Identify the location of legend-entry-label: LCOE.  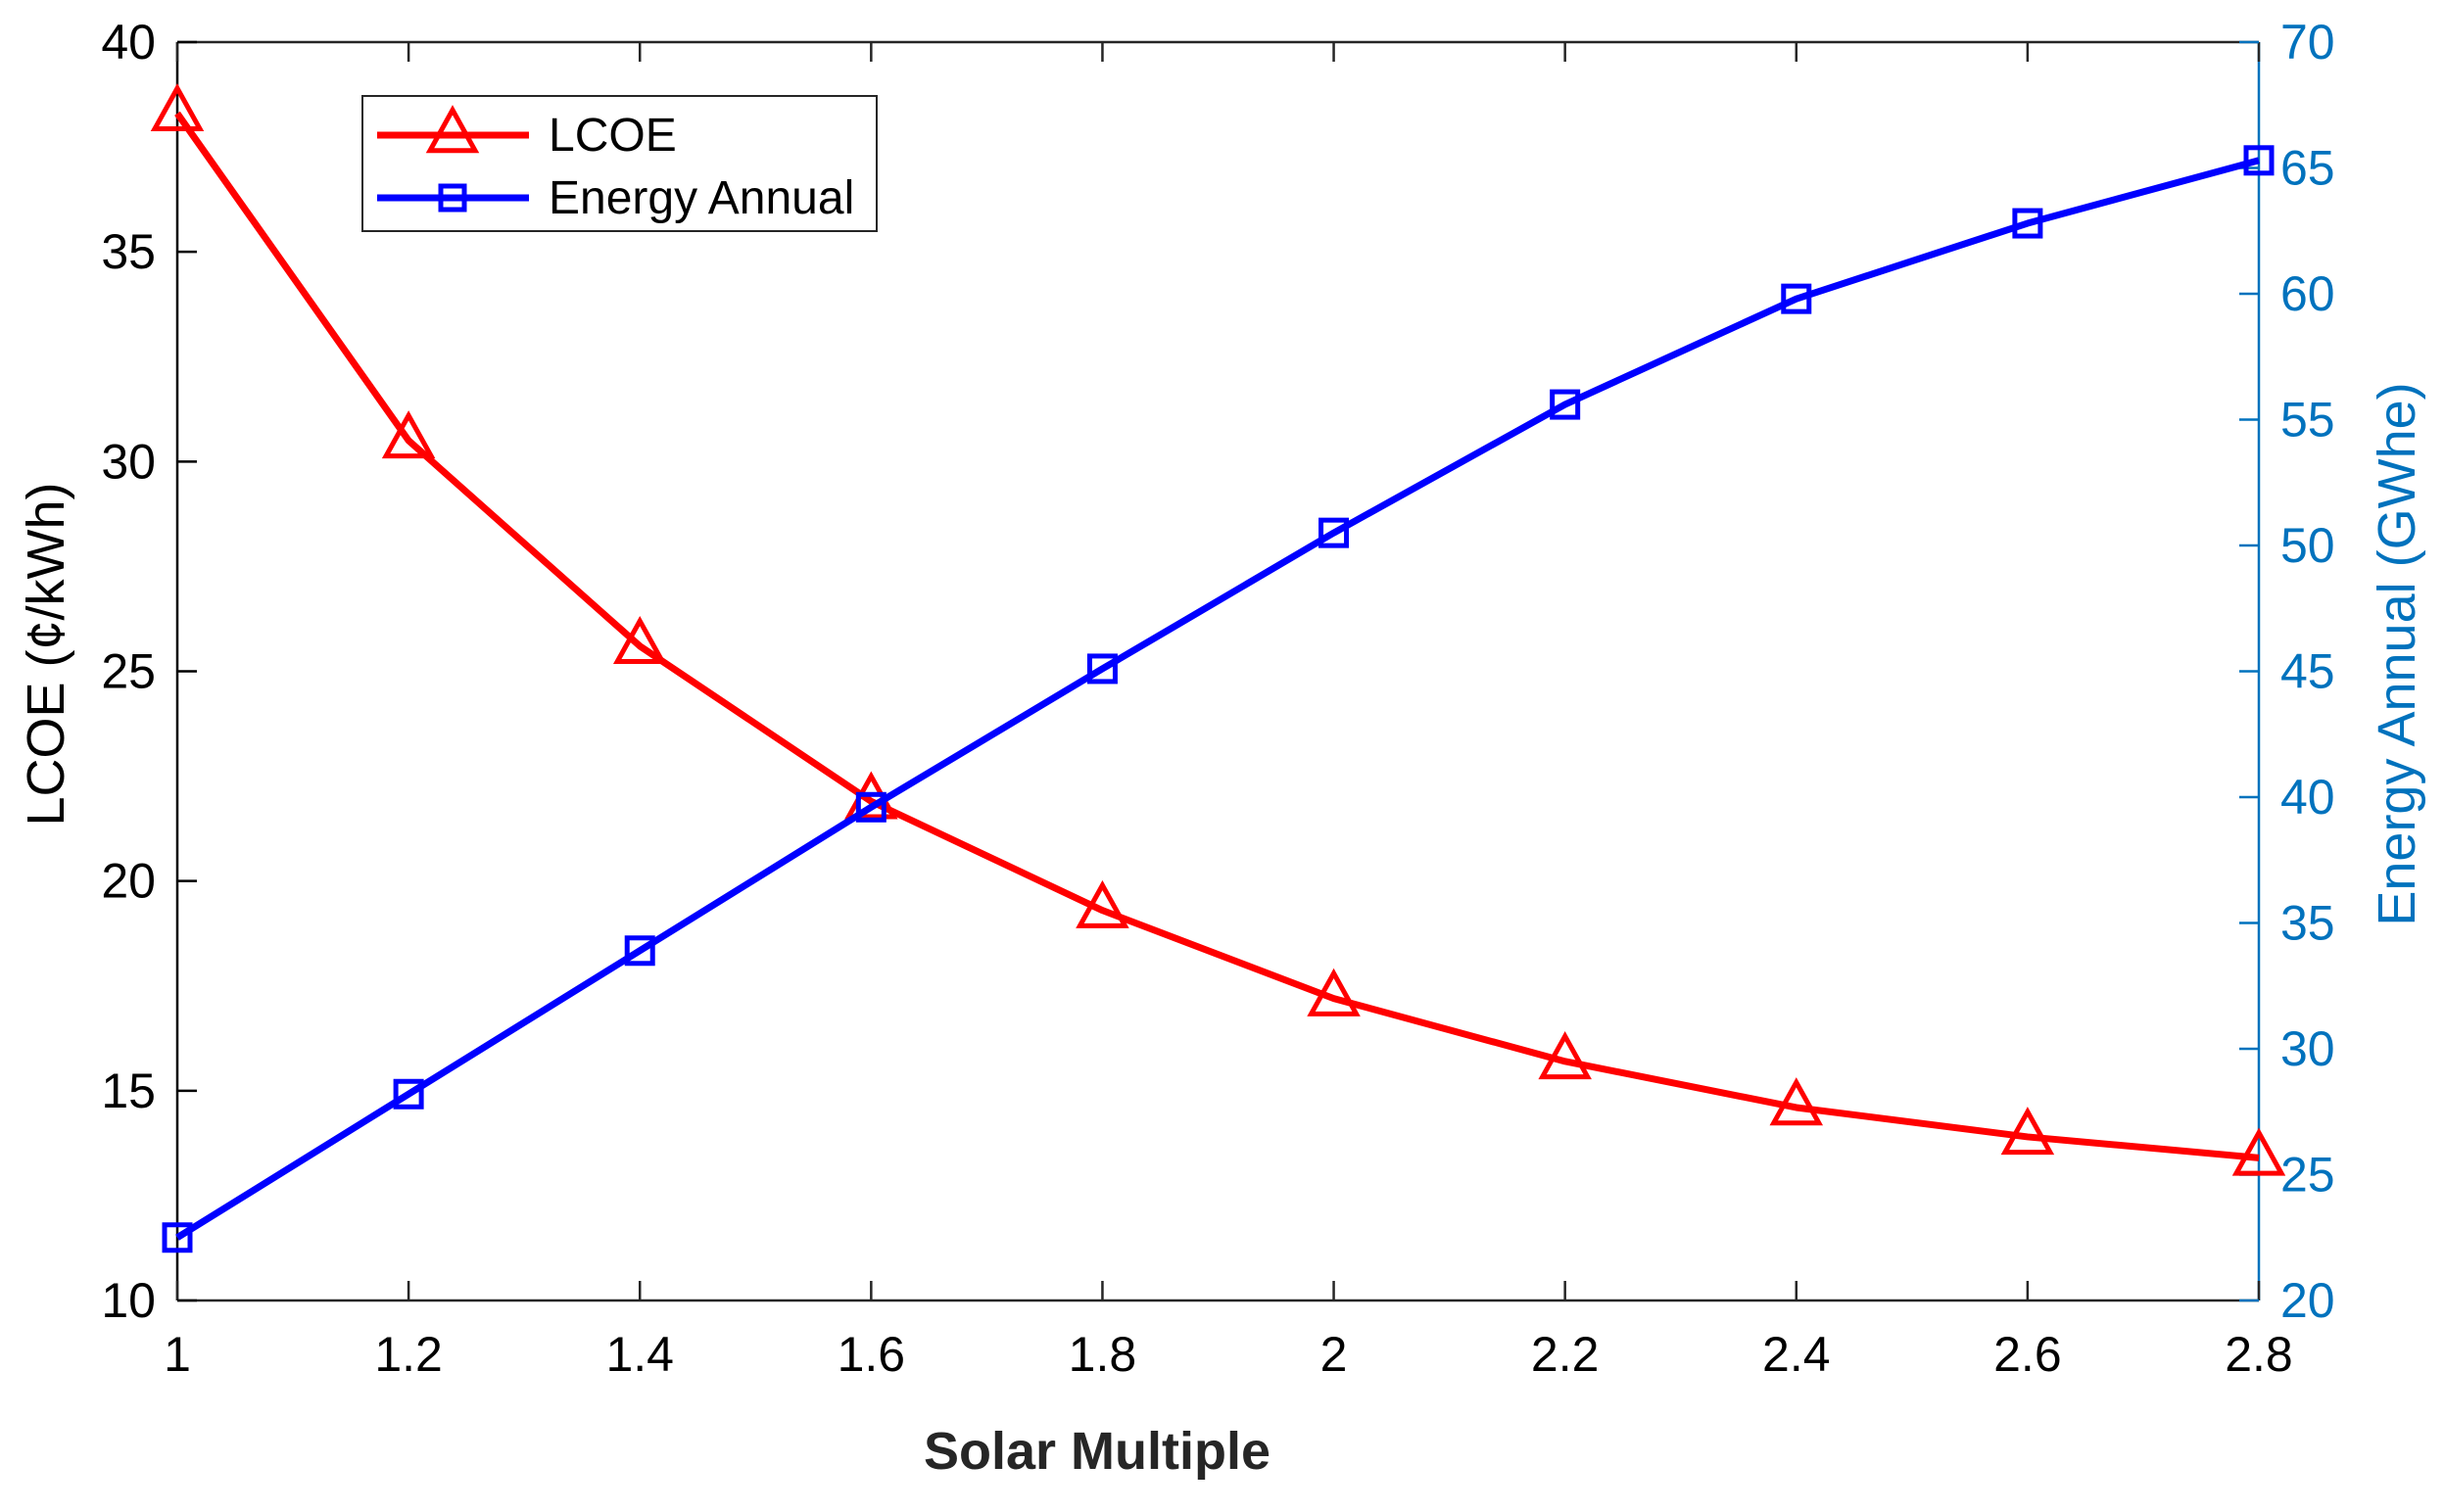
(613, 136).